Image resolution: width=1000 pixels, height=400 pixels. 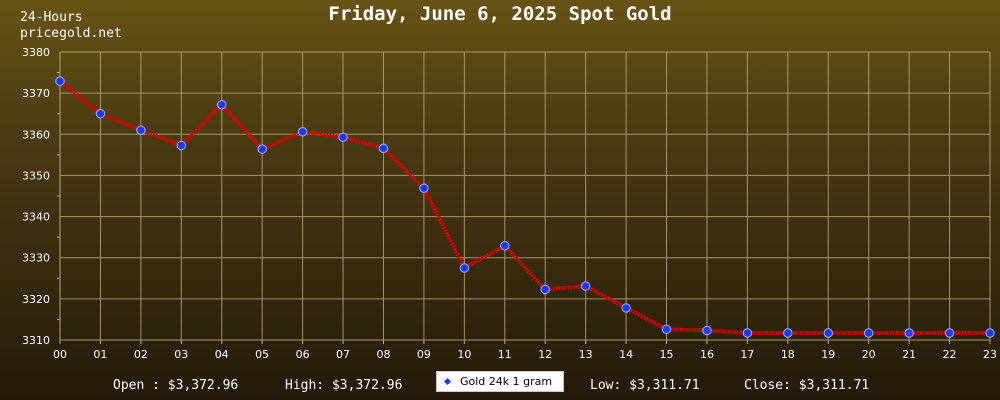 I want to click on x-tick-label: 00, so click(x=60, y=354).